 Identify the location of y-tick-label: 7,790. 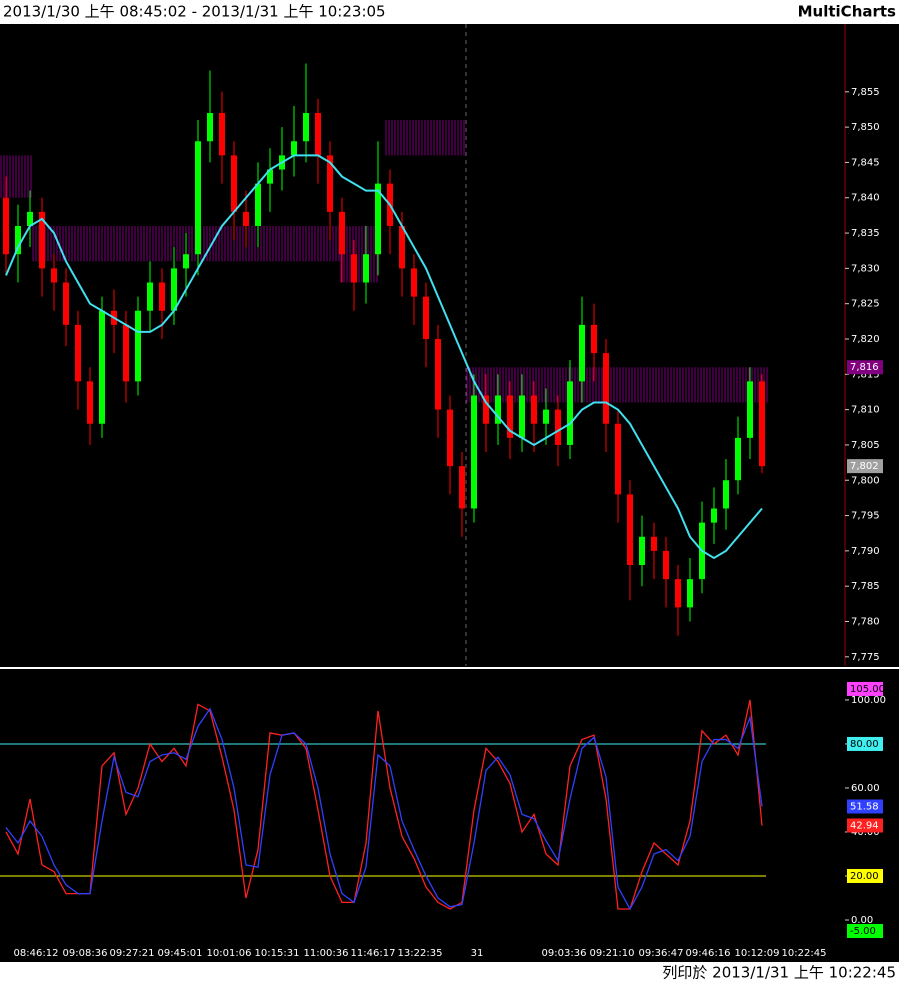
(865, 551).